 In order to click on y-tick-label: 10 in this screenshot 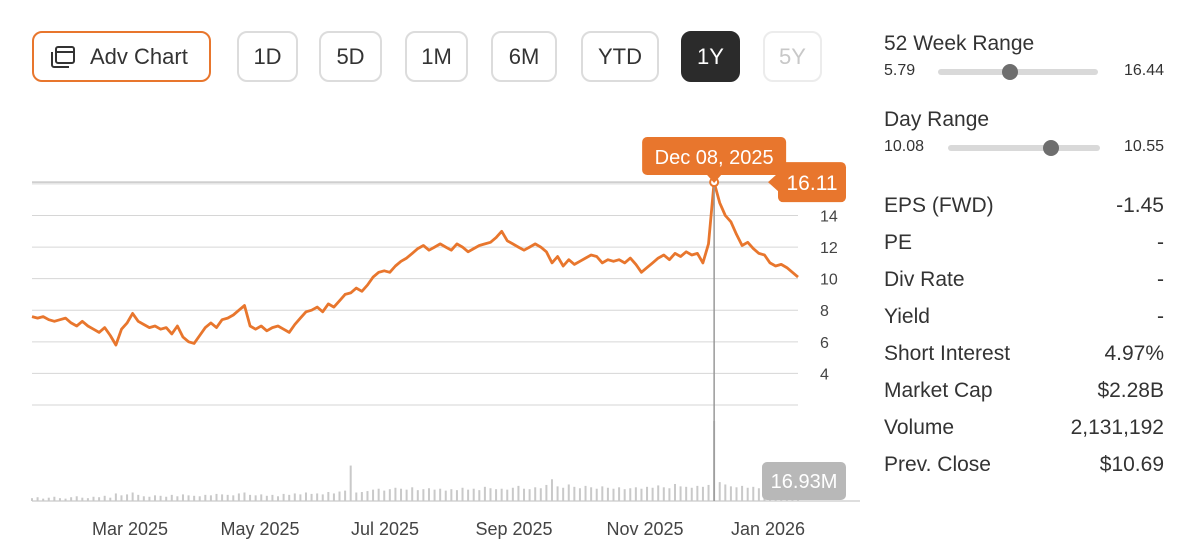, I will do `click(829, 280)`.